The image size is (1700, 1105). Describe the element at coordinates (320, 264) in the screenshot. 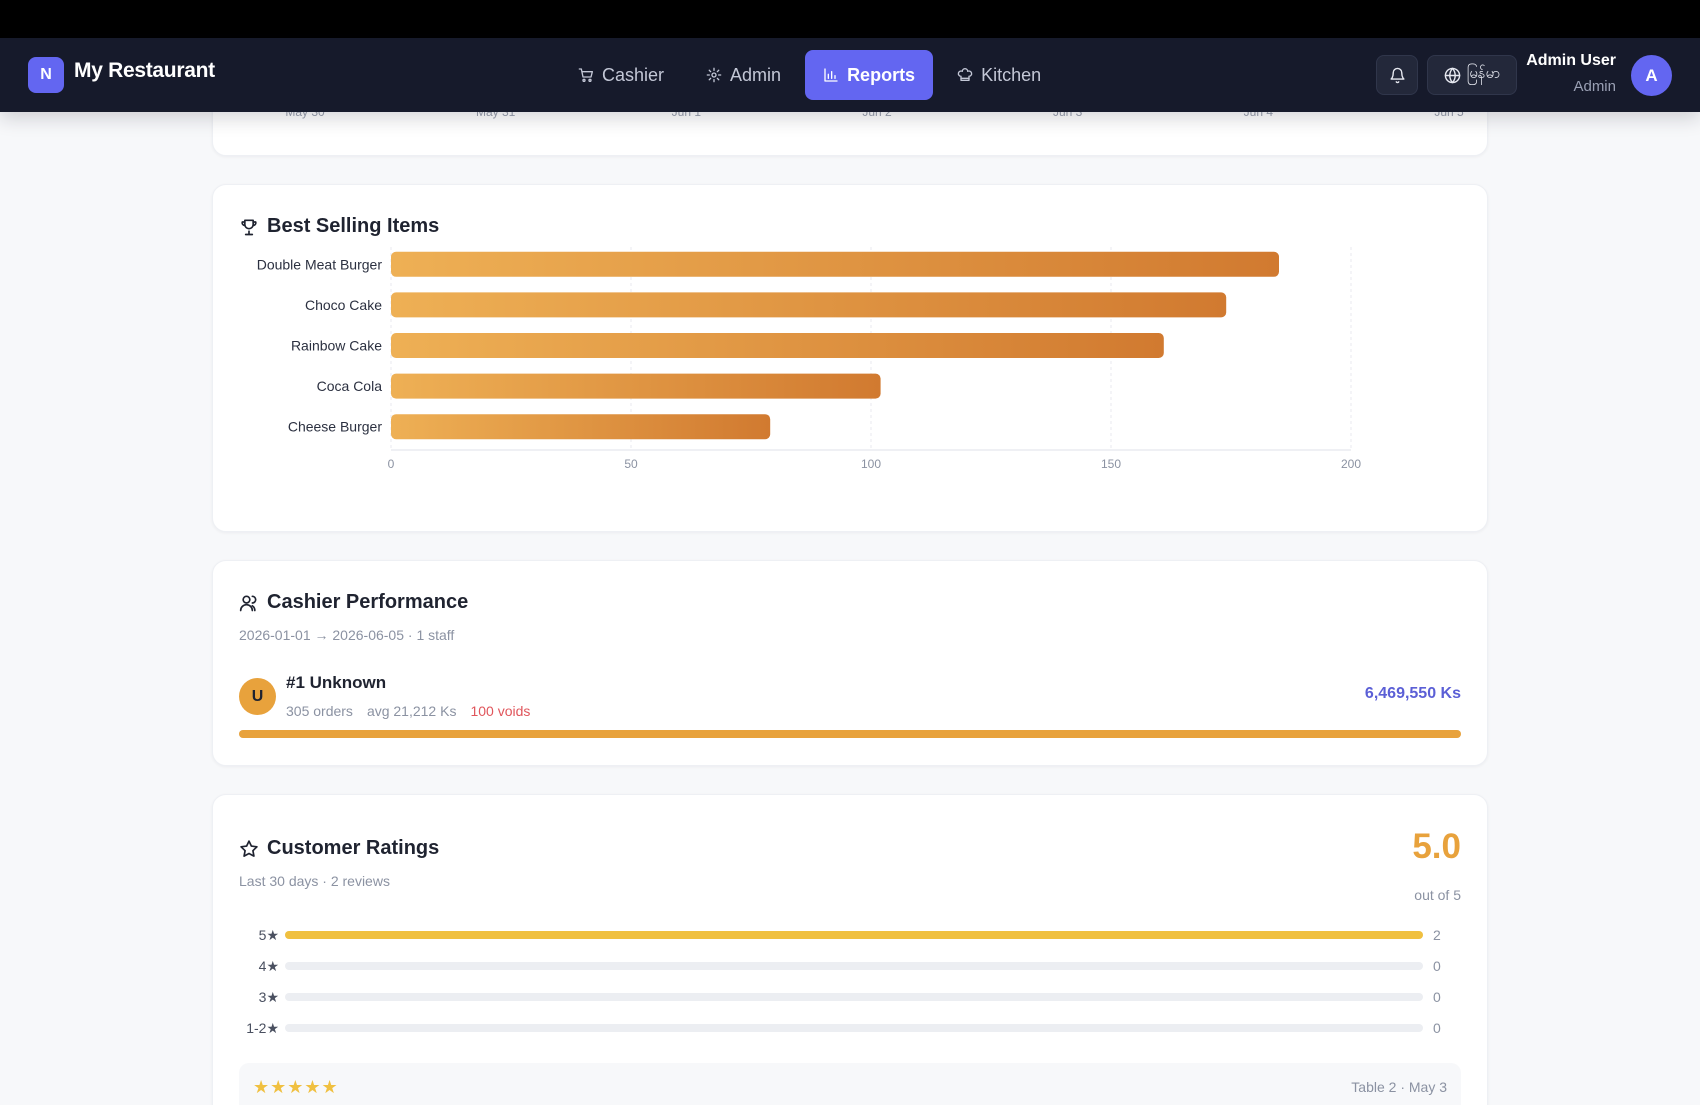

I see `category-label: Double Meat Burger` at that location.